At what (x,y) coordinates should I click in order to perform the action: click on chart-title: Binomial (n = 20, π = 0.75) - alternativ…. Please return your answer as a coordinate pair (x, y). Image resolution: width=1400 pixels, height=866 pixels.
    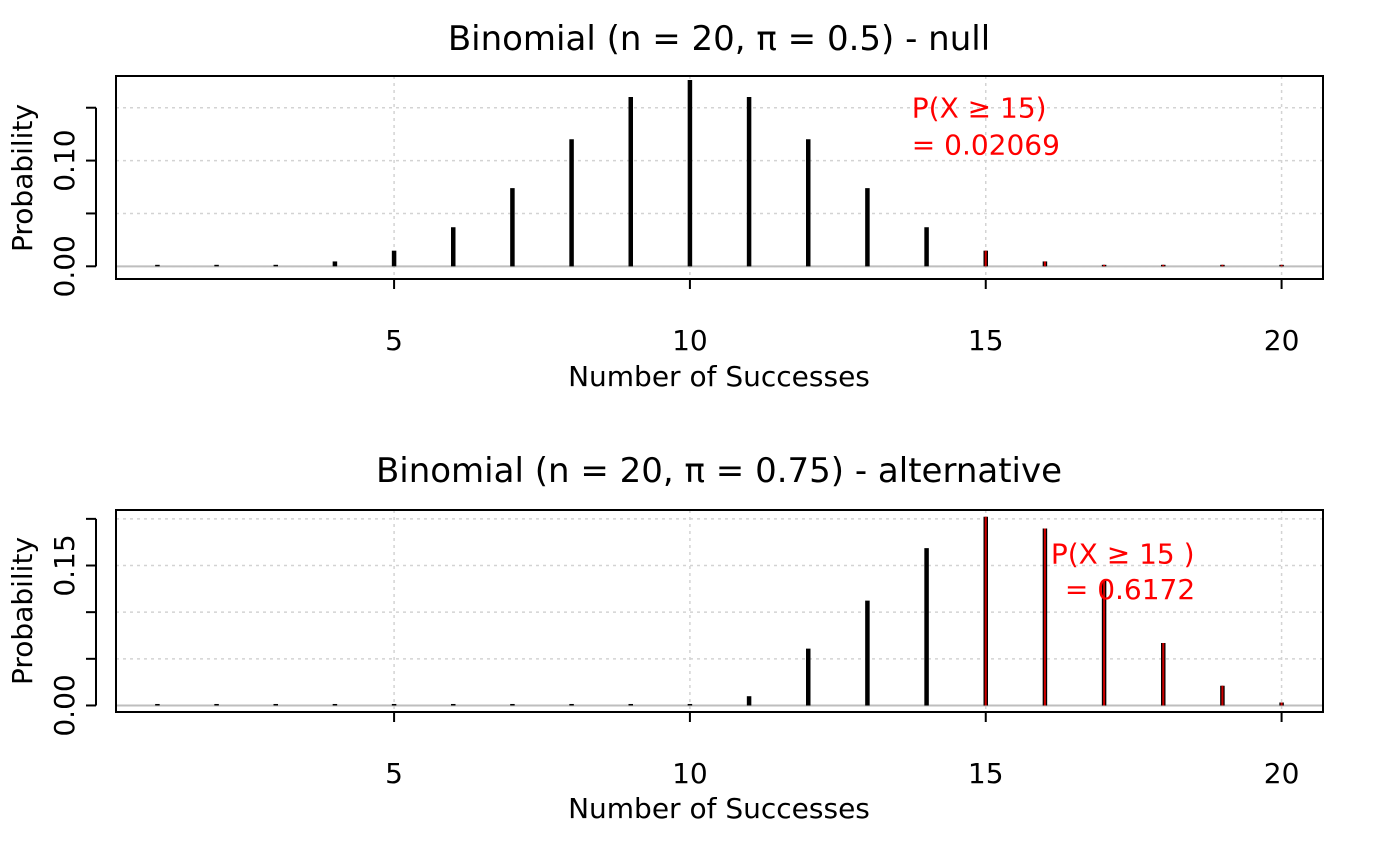
    Looking at the image, I should click on (719, 471).